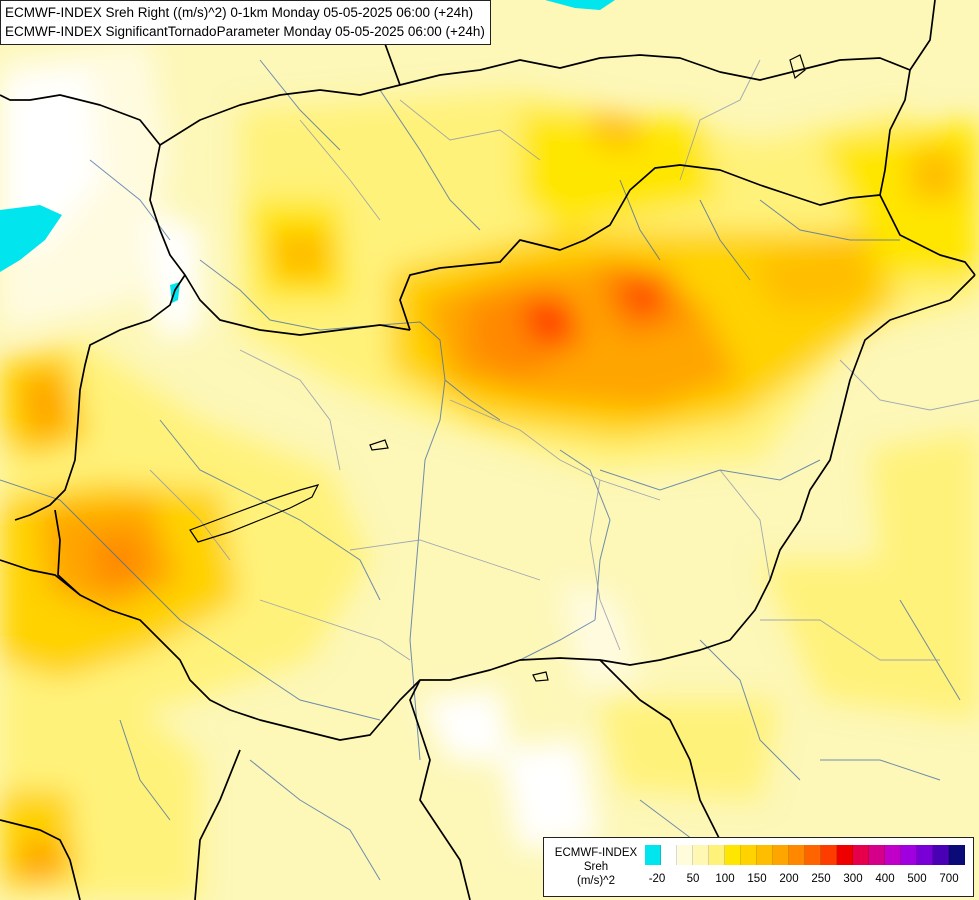  What do you see at coordinates (821, 879) in the screenshot?
I see `legend-label: 250` at bounding box center [821, 879].